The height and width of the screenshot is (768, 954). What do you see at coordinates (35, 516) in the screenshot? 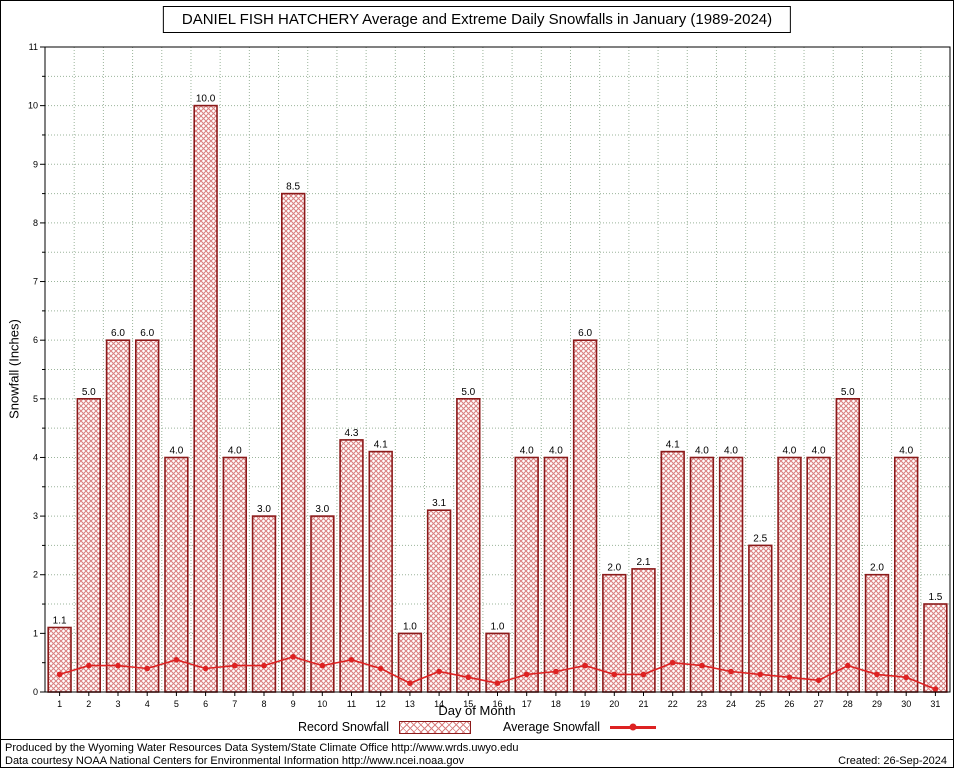
I see `y-tick-label: 3` at bounding box center [35, 516].